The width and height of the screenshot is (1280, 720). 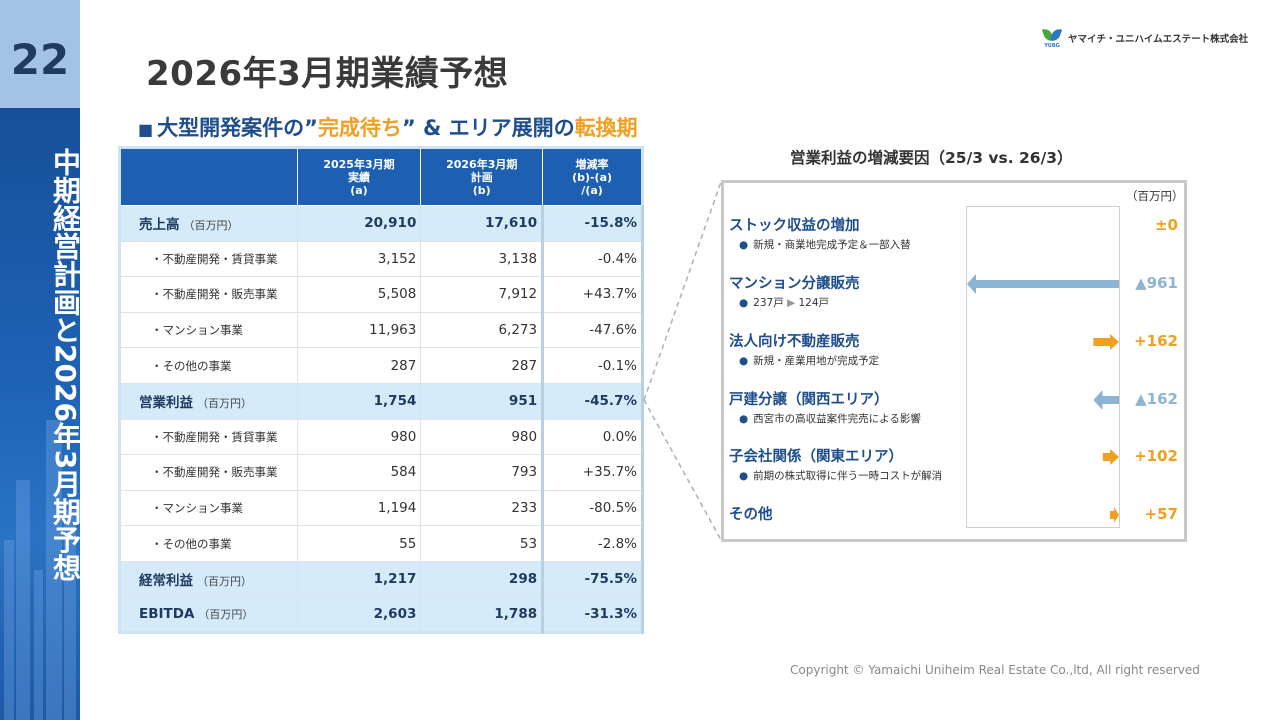 What do you see at coordinates (208, 223) in the screenshot?
I see `row-label: 売上高 （百万円）` at bounding box center [208, 223].